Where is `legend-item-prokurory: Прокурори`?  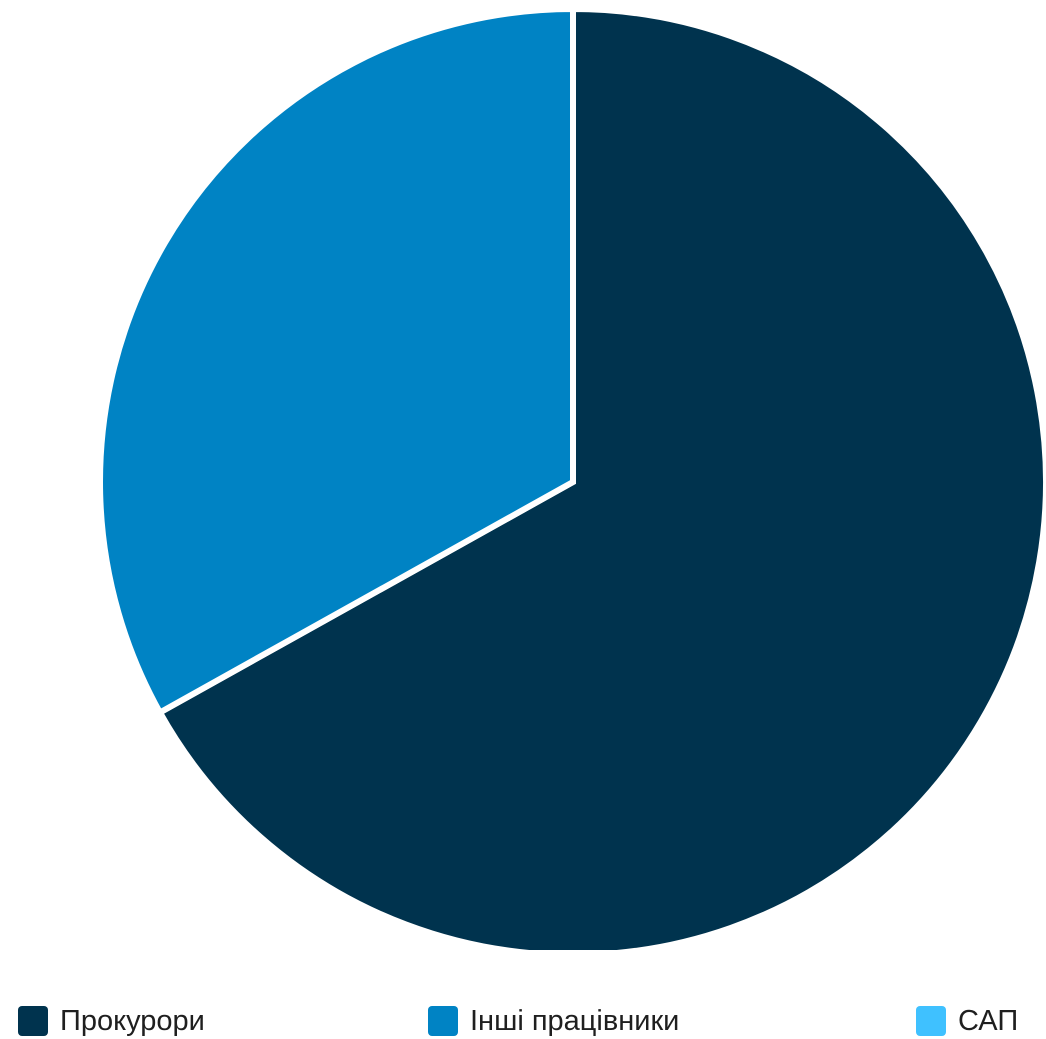
legend-item-prokurory: Прокурори is located at coordinates (111, 1021).